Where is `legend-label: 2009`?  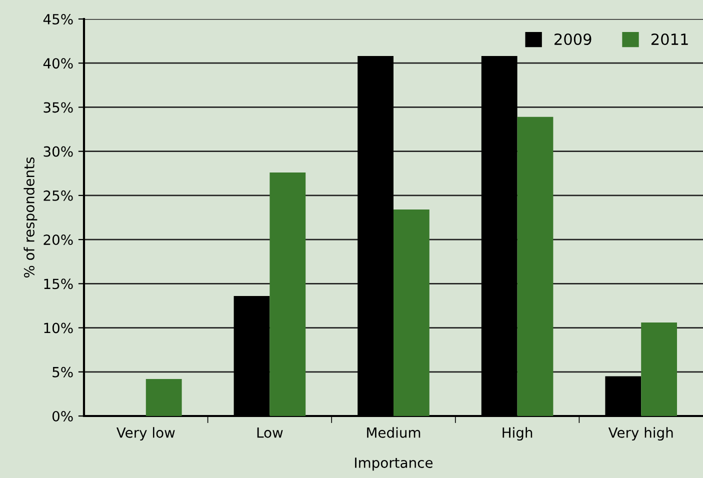 legend-label: 2009 is located at coordinates (573, 39).